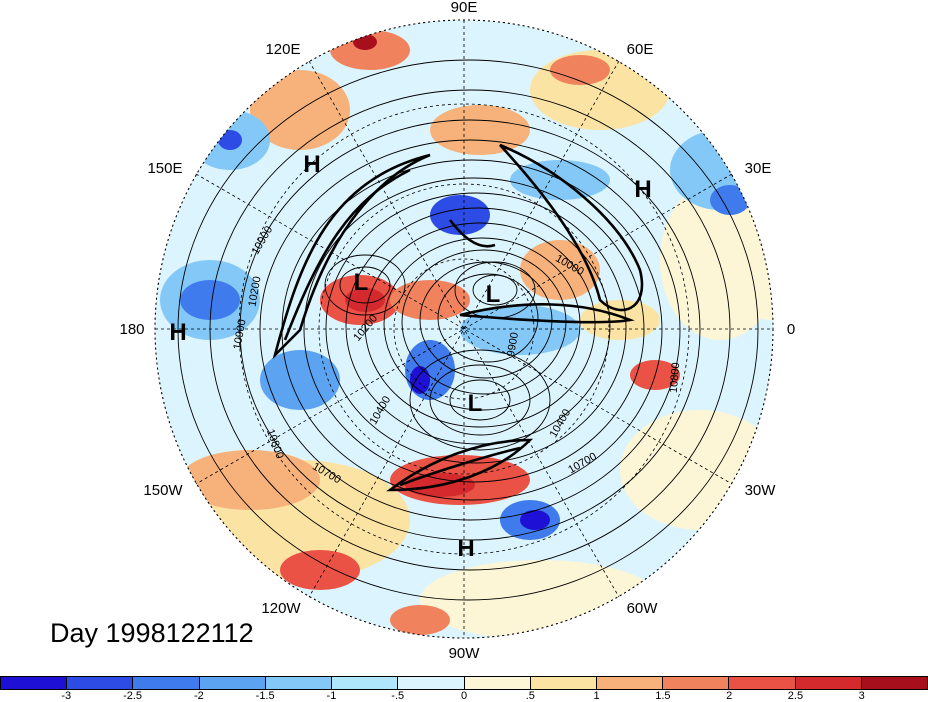 Image resolution: width=928 pixels, height=702 pixels. Describe the element at coordinates (239, 334) in the screenshot. I see `contour-label: 10900` at that location.